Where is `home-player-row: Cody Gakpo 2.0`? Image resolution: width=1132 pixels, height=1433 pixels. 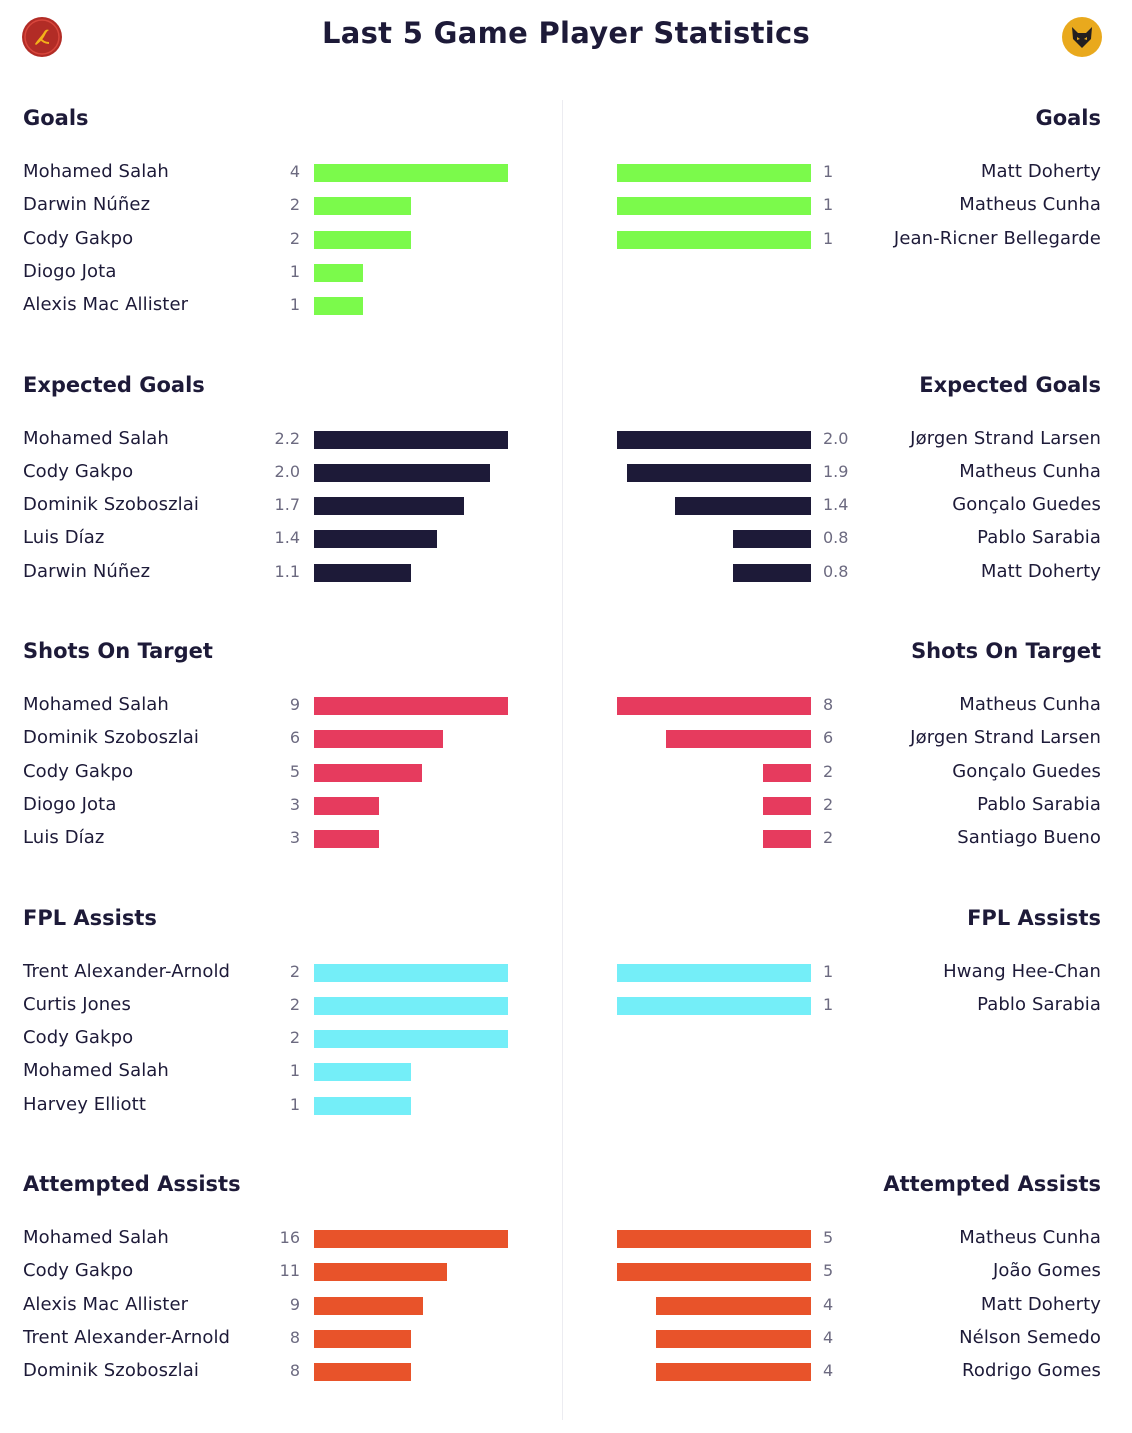 home-player-row: Cody Gakpo 2.0 is located at coordinates (566, 473).